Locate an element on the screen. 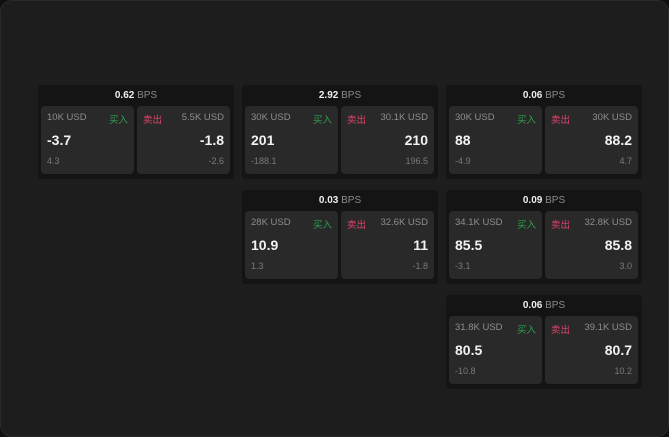 The image size is (669, 437). buy-panel: 30K USD 买入 88 -4.9 is located at coordinates (495, 140).